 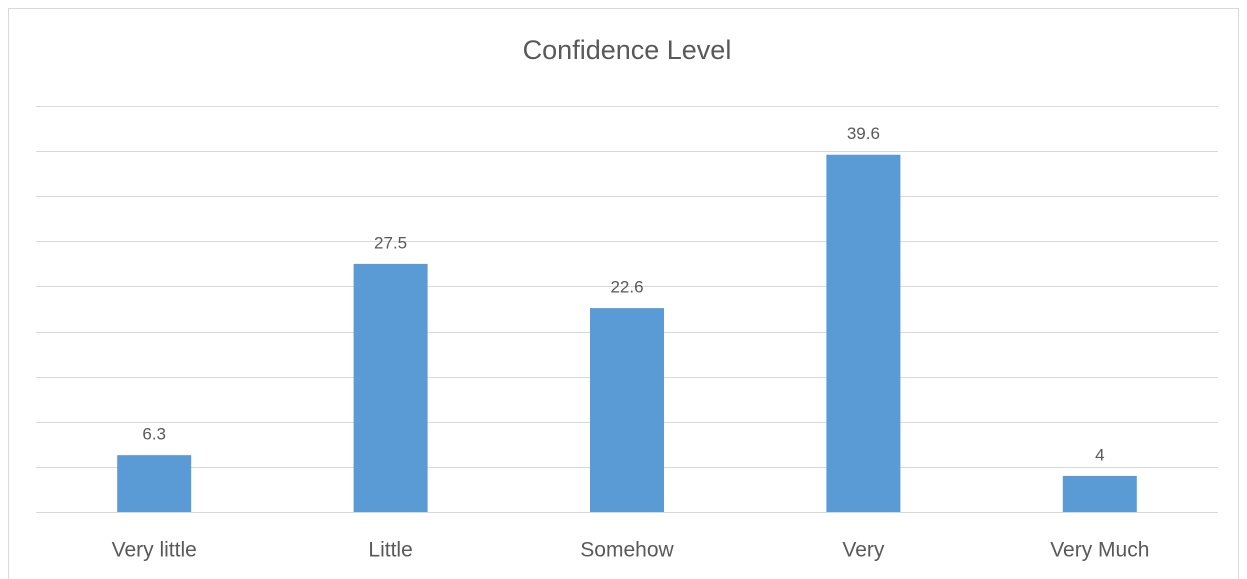 What do you see at coordinates (626, 287) in the screenshot?
I see `value-label: 22.6` at bounding box center [626, 287].